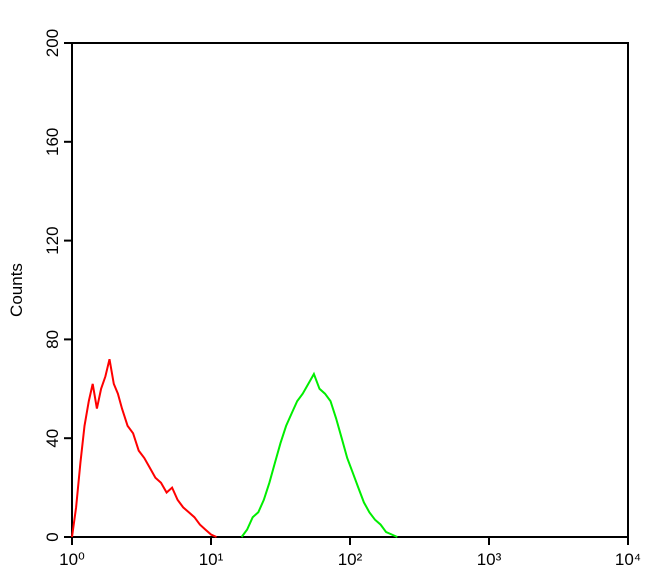 The width and height of the screenshot is (650, 585). What do you see at coordinates (211, 559) in the screenshot?
I see `x-tick-label: 10¹` at bounding box center [211, 559].